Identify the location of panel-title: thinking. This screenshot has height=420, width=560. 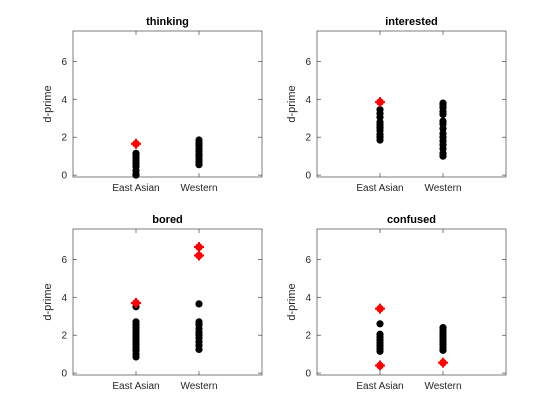
(167, 22).